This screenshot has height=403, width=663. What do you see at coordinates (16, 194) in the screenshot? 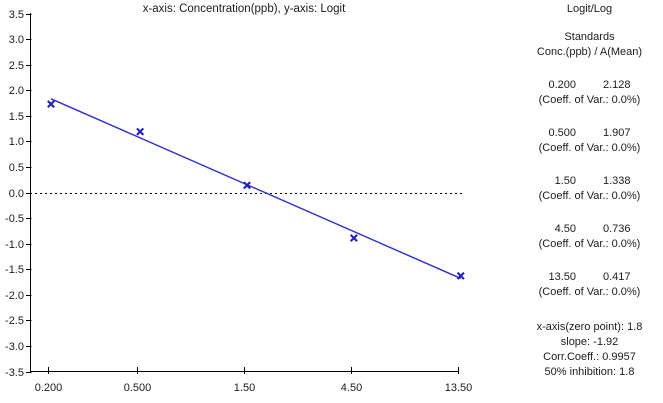
I see `y-axis-tick-label: 0.0` at bounding box center [16, 194].